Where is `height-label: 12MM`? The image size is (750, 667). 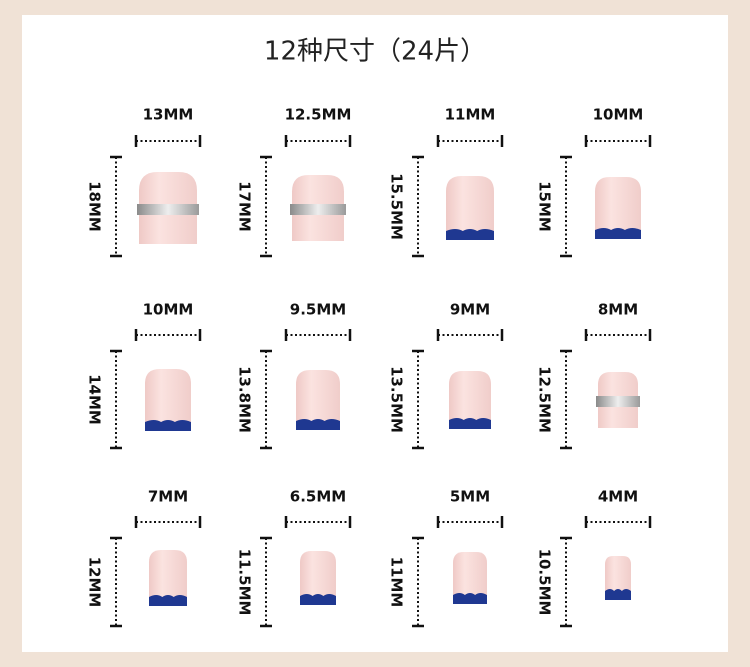
height-label: 12MM is located at coordinates (95, 582).